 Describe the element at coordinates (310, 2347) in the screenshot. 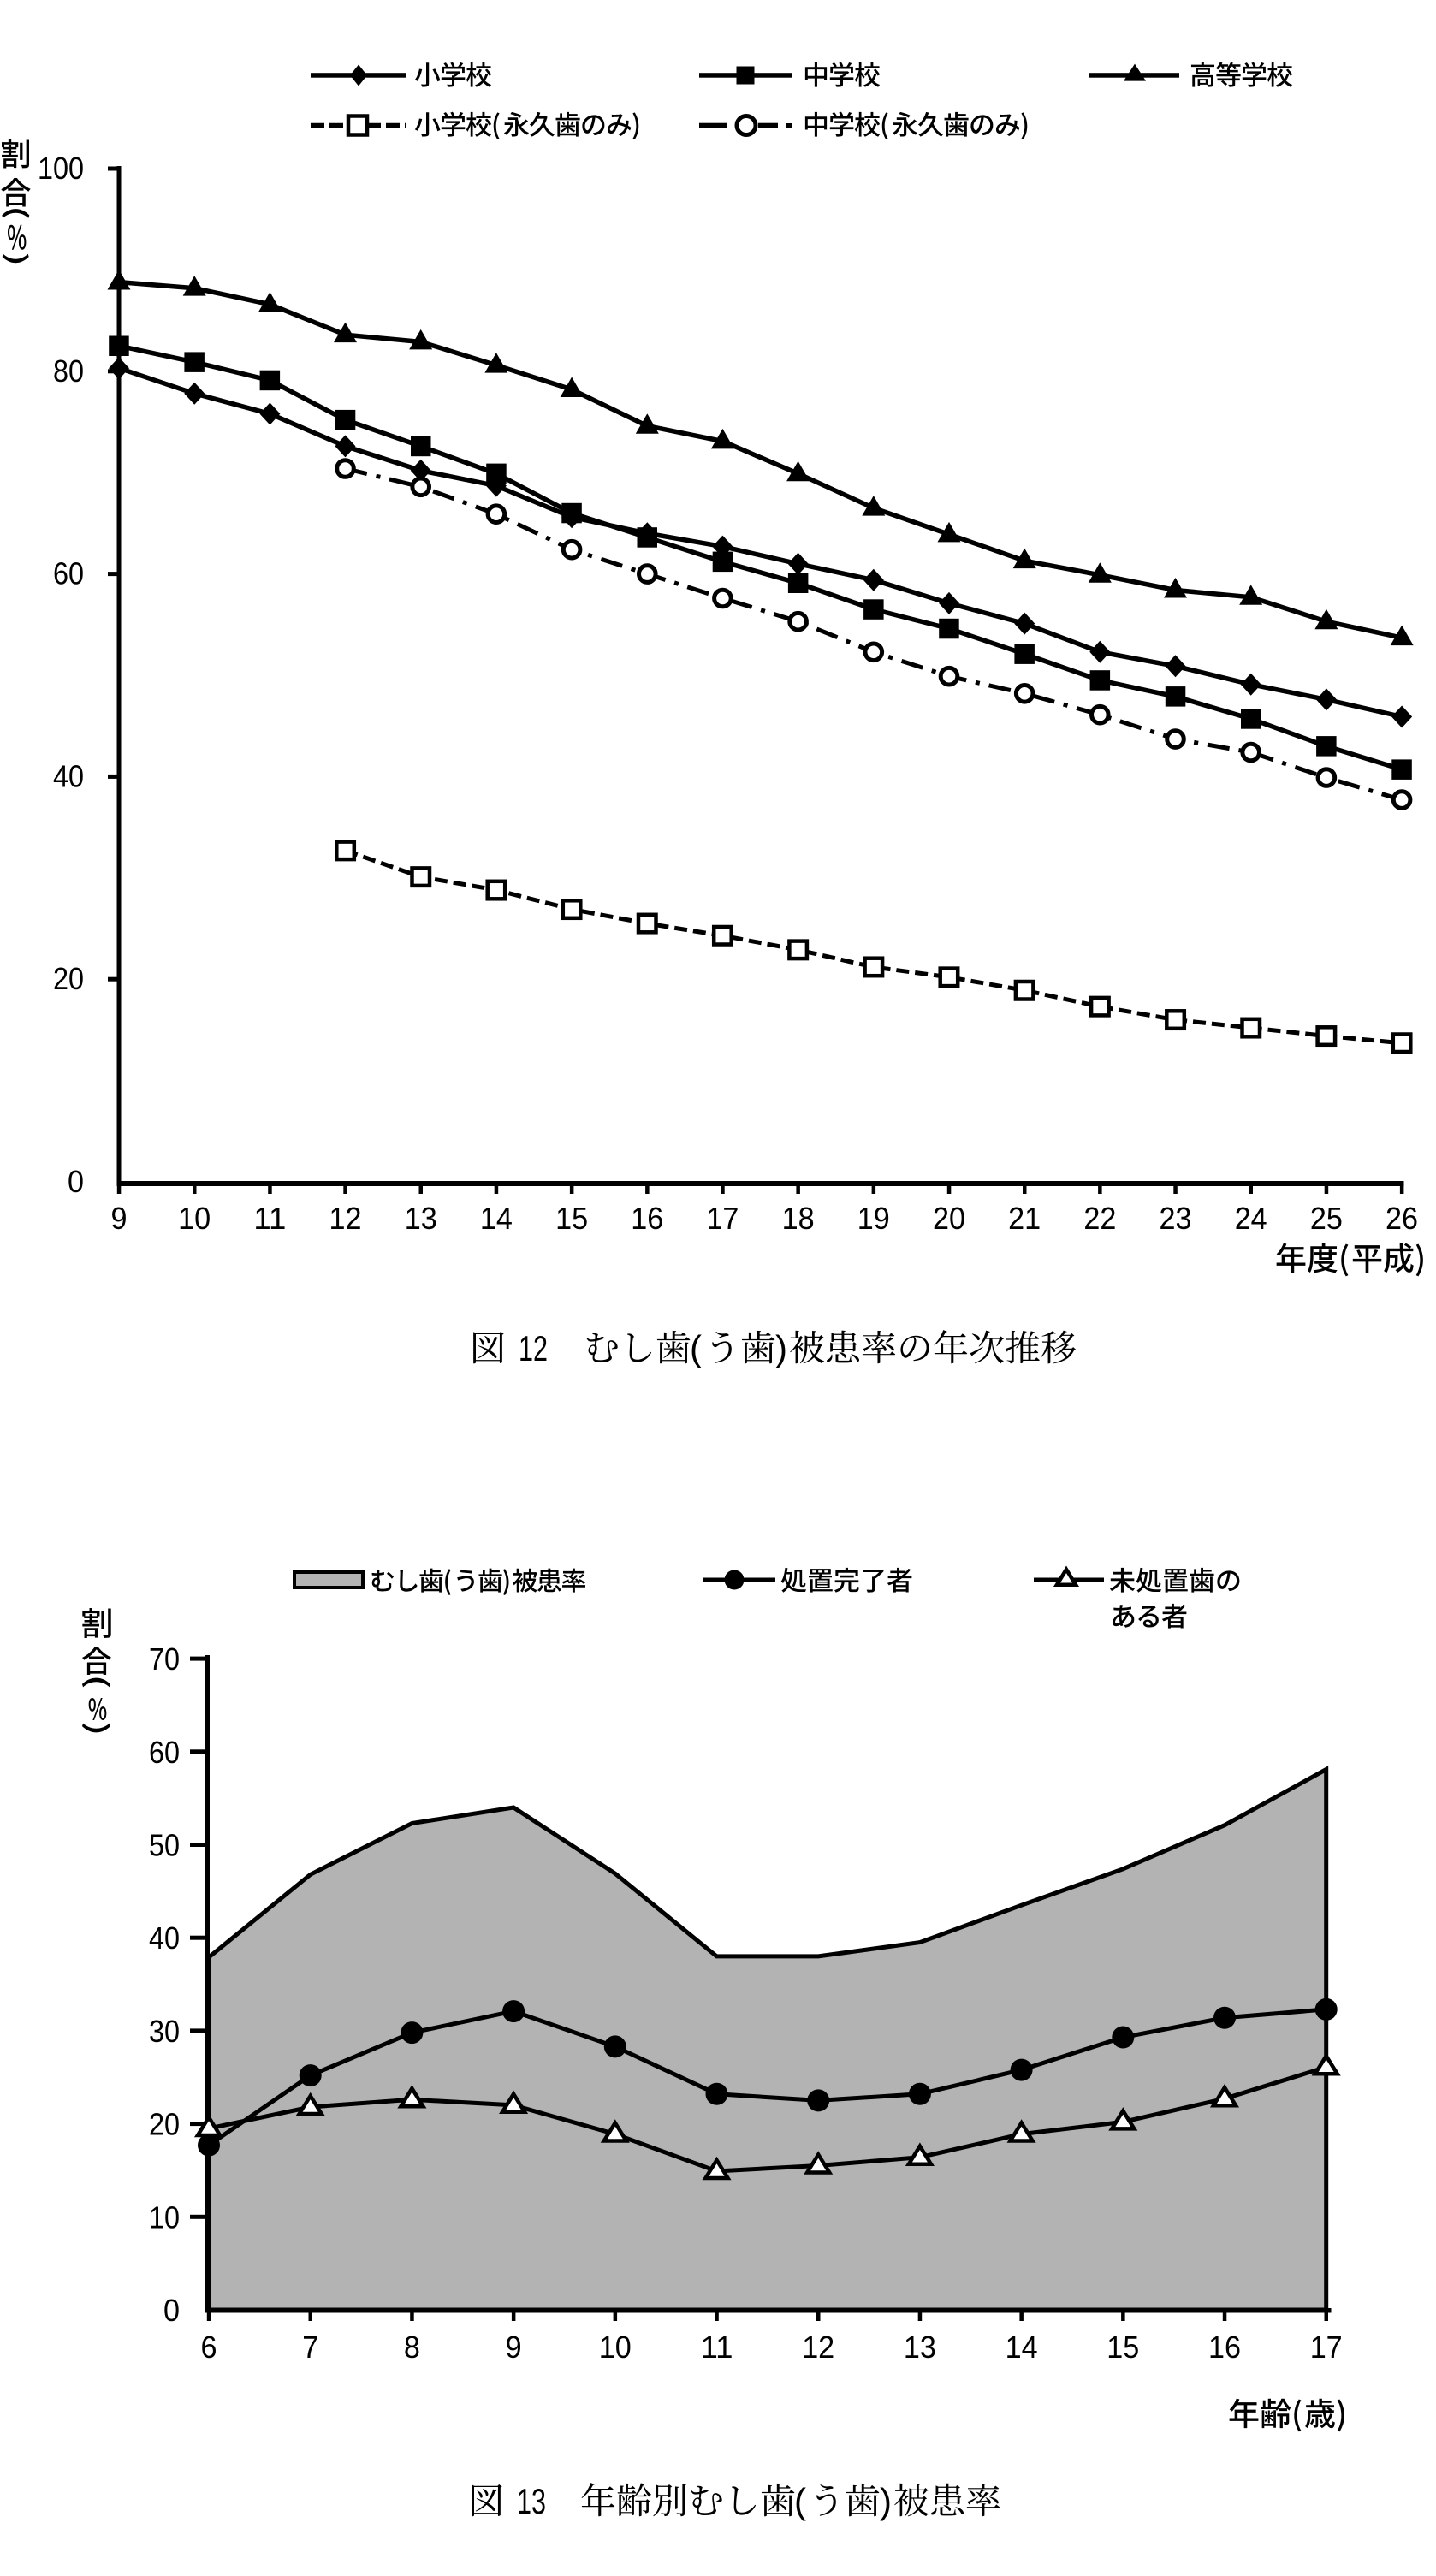

I see `svg-text: 7` at that location.